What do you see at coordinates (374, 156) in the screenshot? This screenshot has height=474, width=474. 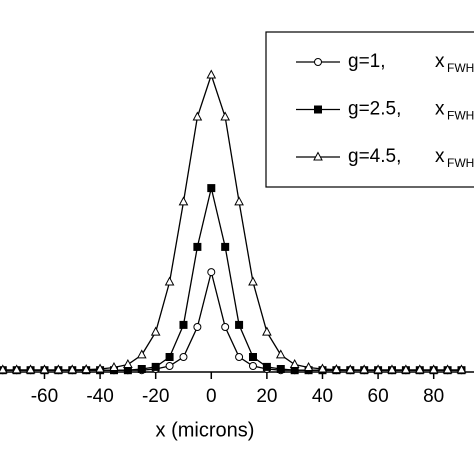 I see `legend-label: g=4.5,` at bounding box center [374, 156].